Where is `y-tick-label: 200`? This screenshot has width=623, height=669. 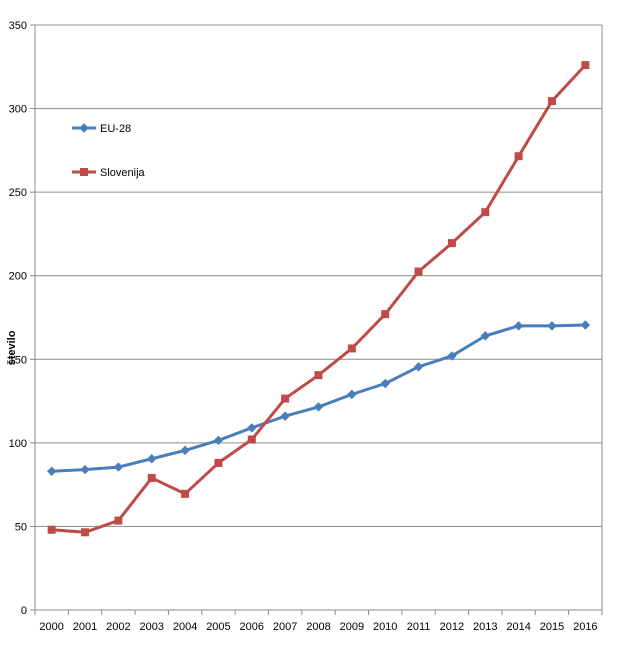
y-tick-label: 200 is located at coordinates (18, 277).